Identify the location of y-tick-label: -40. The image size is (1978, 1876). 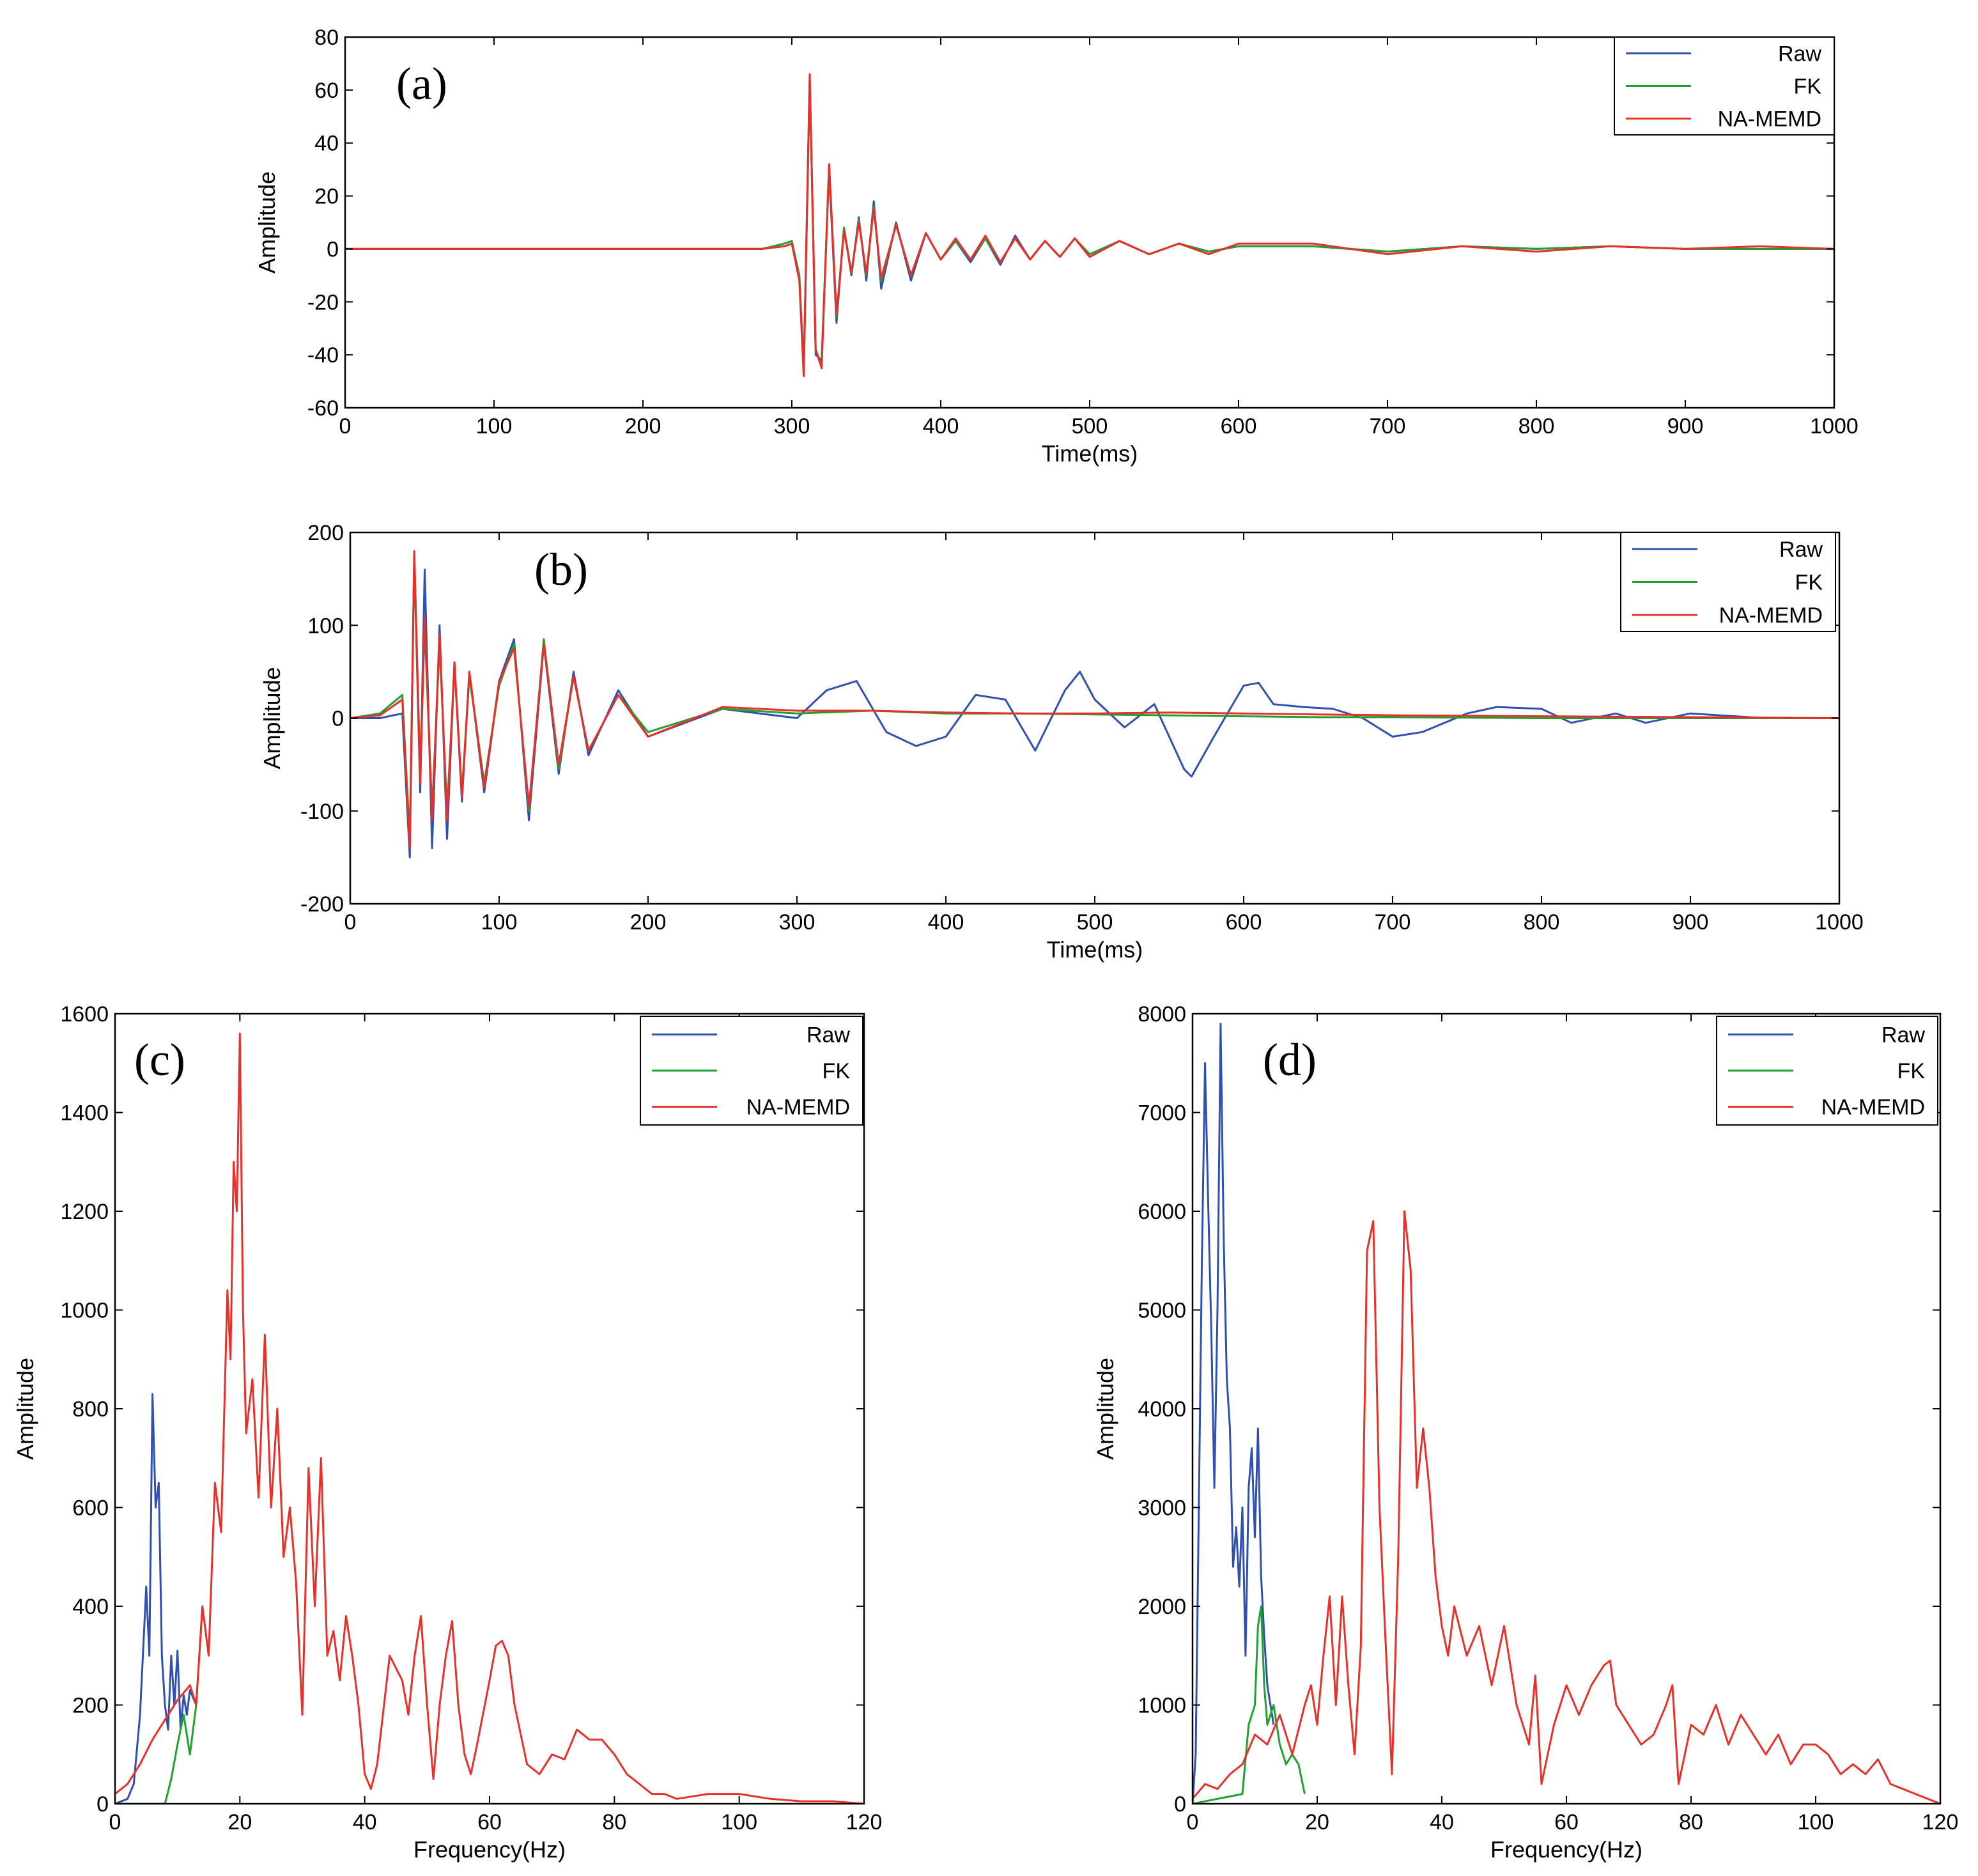
(323, 356).